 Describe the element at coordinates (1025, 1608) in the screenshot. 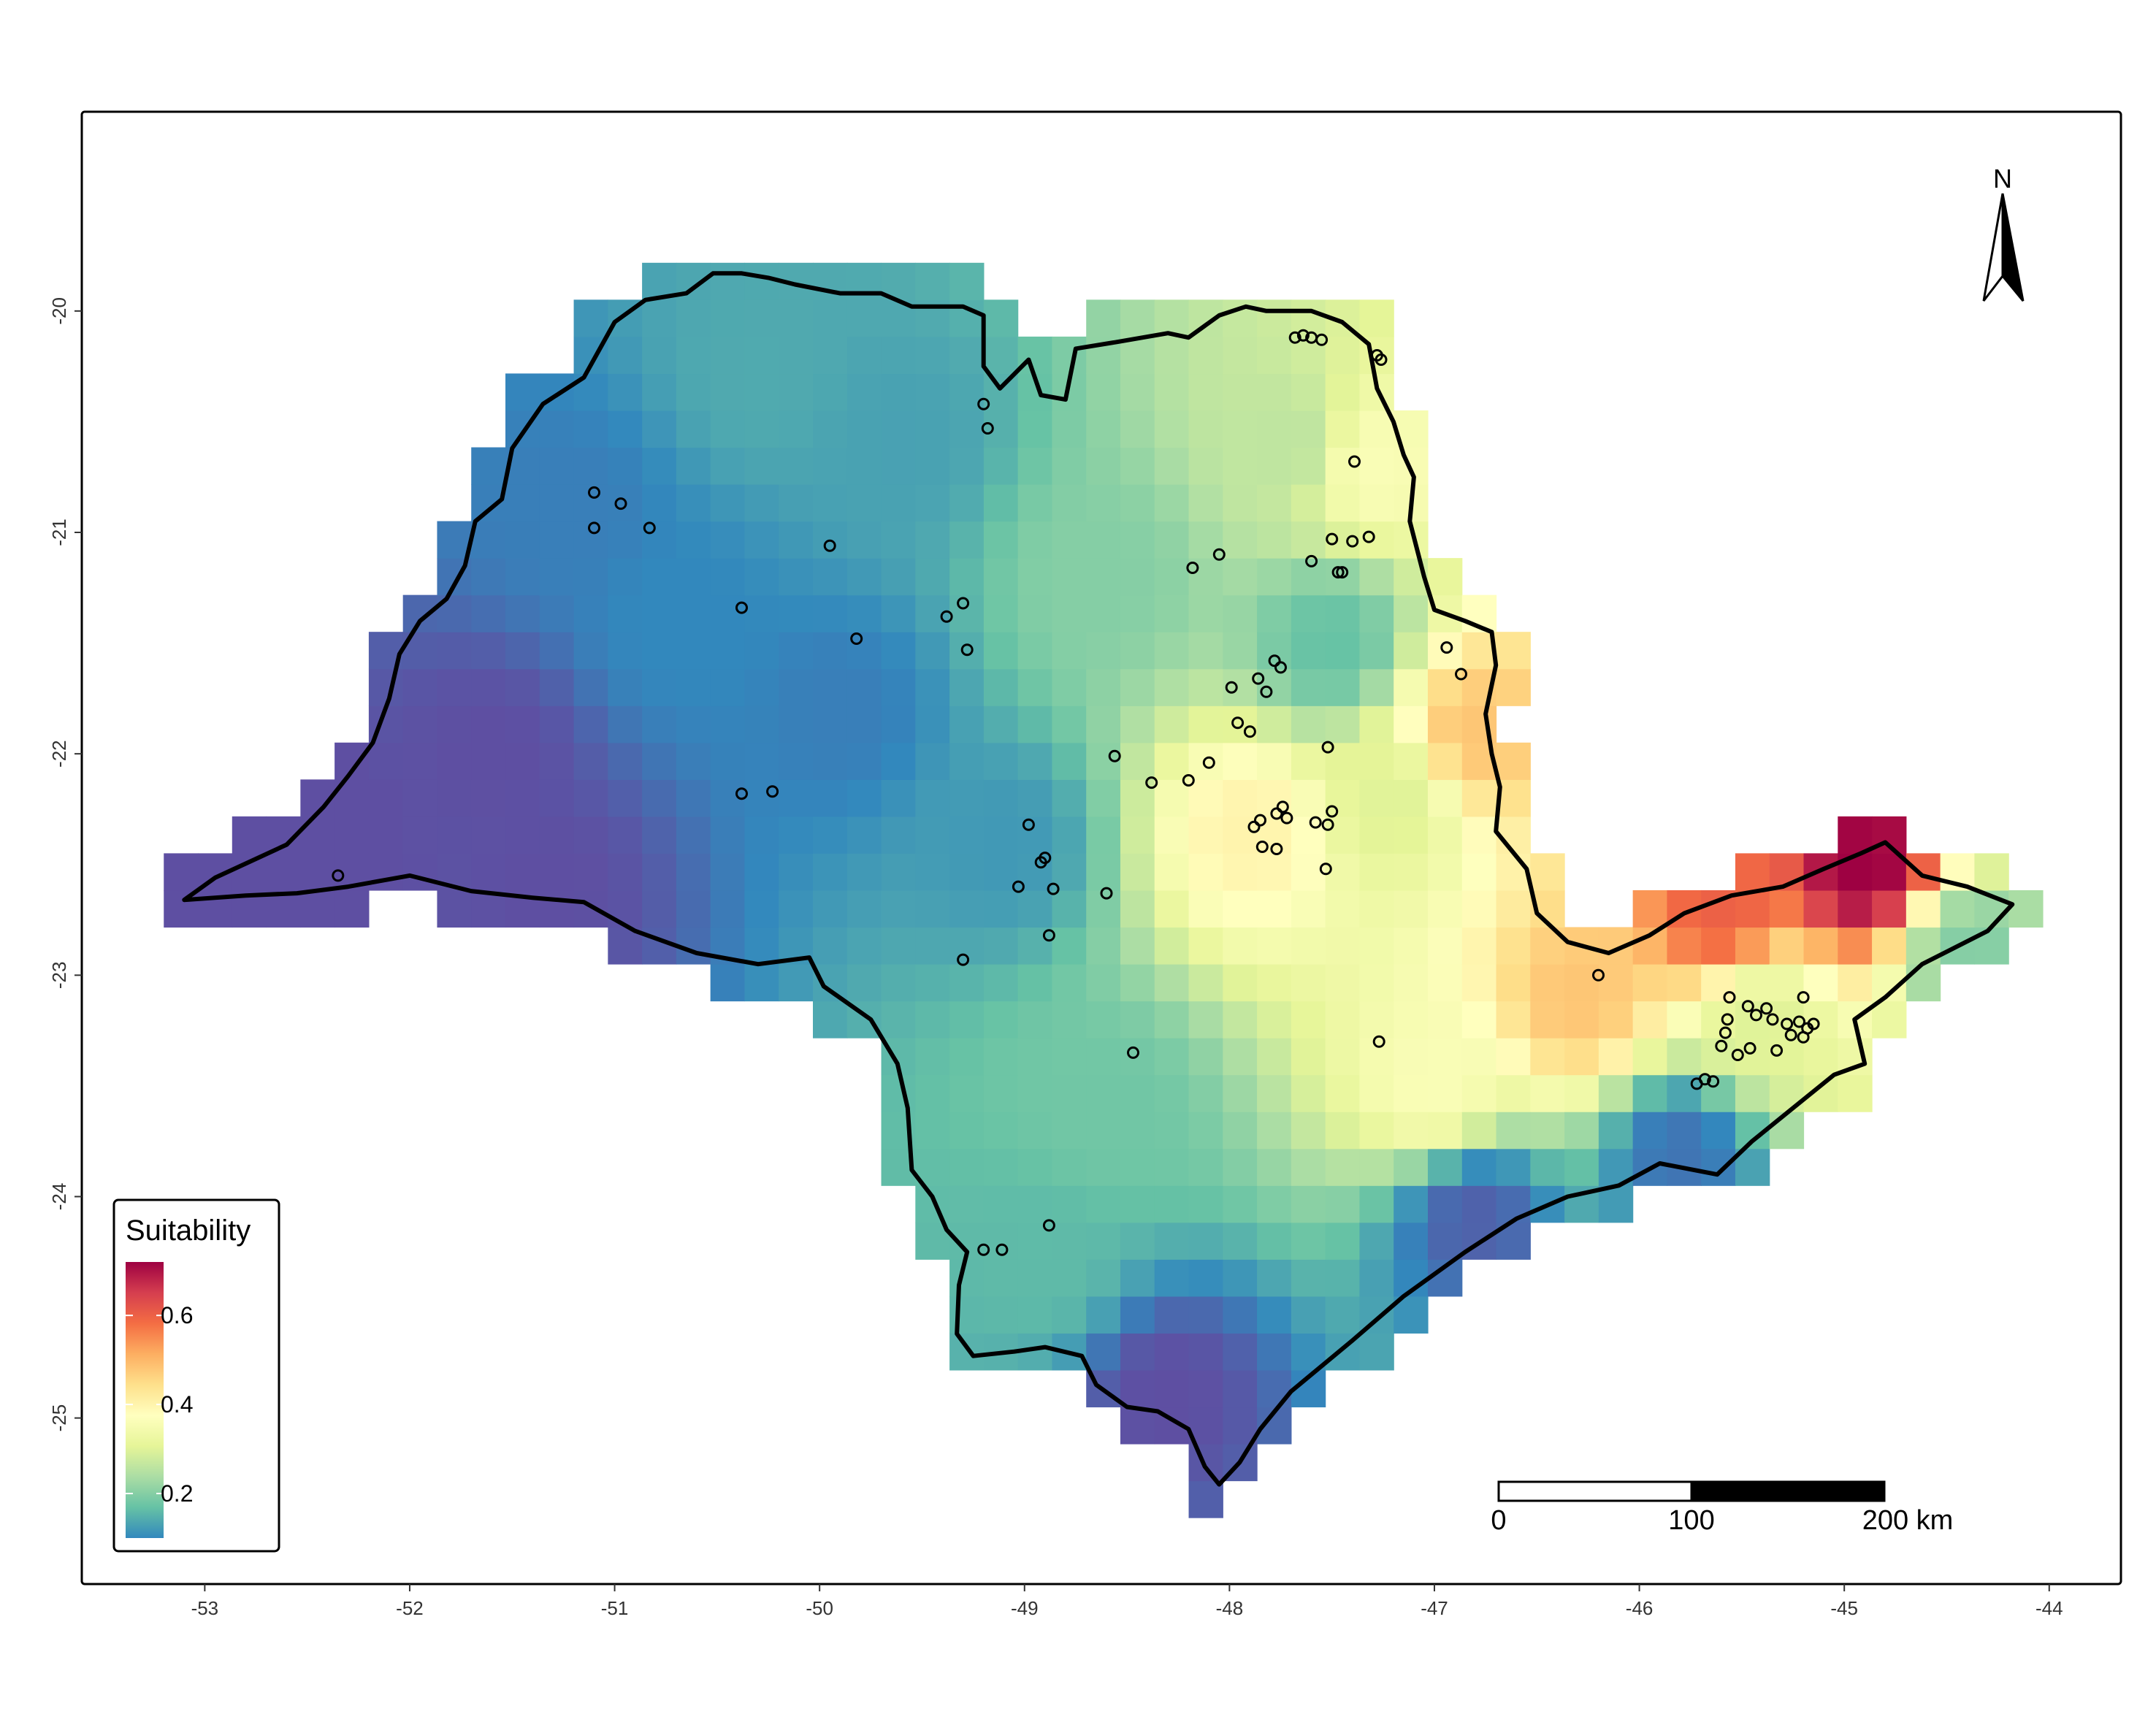

I see `x-tick-label: -49` at that location.